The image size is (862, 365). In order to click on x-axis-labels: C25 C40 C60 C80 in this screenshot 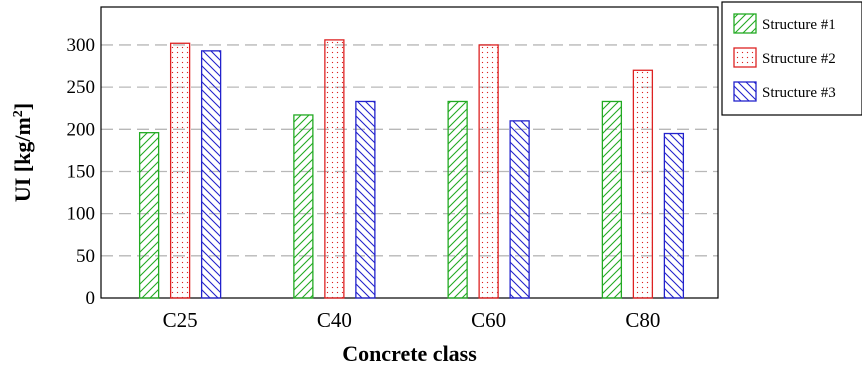, I will do `click(412, 320)`.